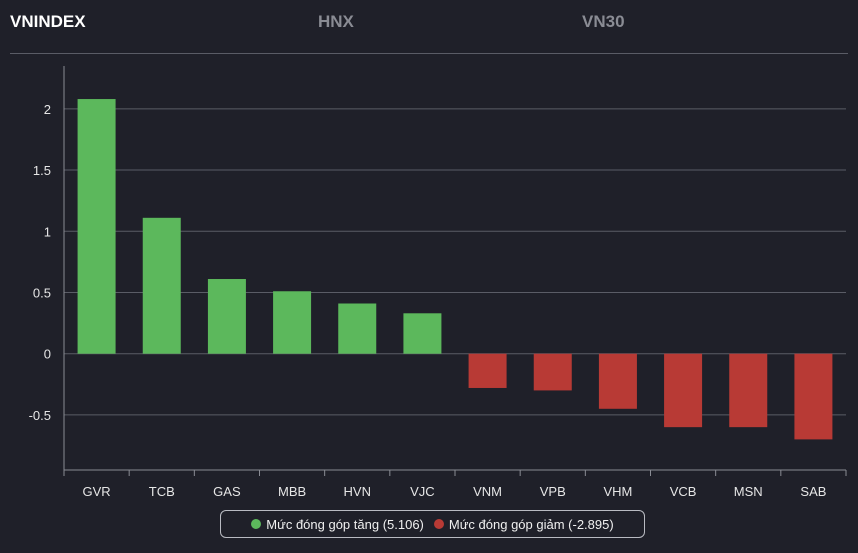  What do you see at coordinates (42, 292) in the screenshot?
I see `y-tick-label: 0.5` at bounding box center [42, 292].